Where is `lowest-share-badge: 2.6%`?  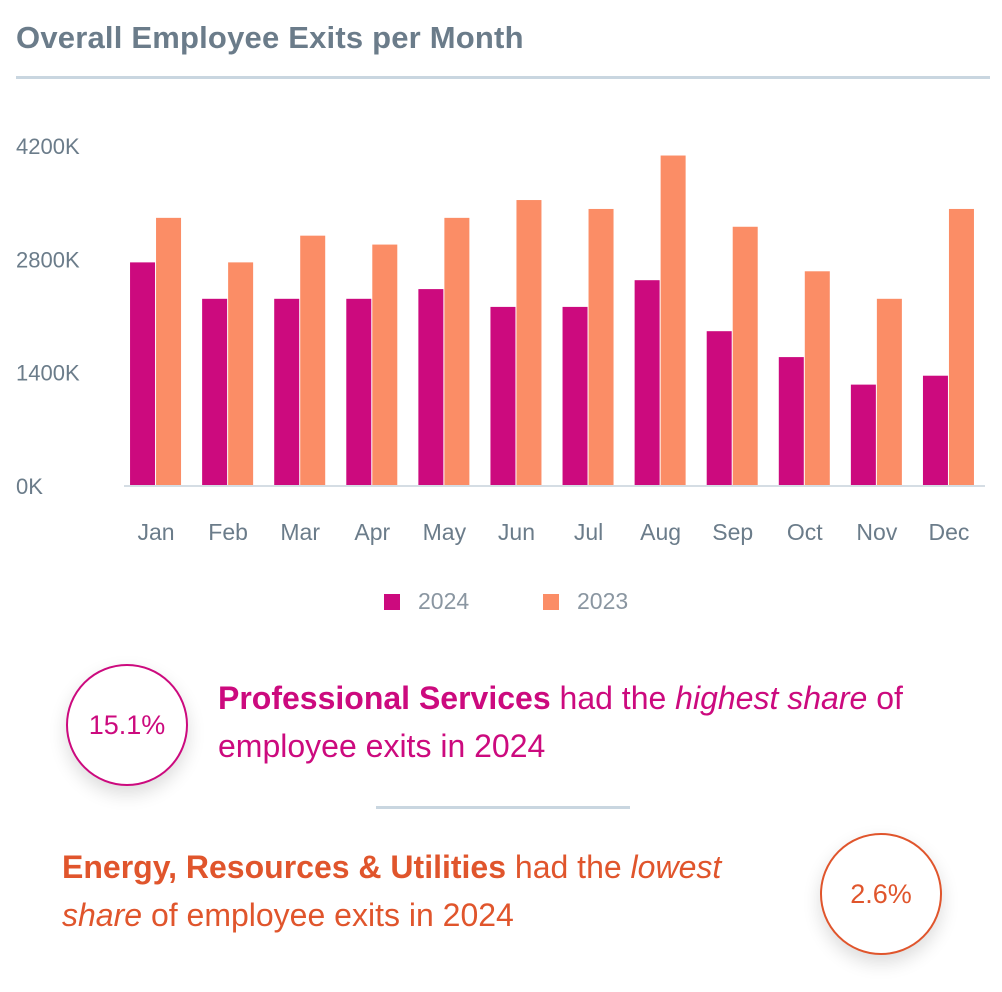
lowest-share-badge: 2.6% is located at coordinates (881, 894).